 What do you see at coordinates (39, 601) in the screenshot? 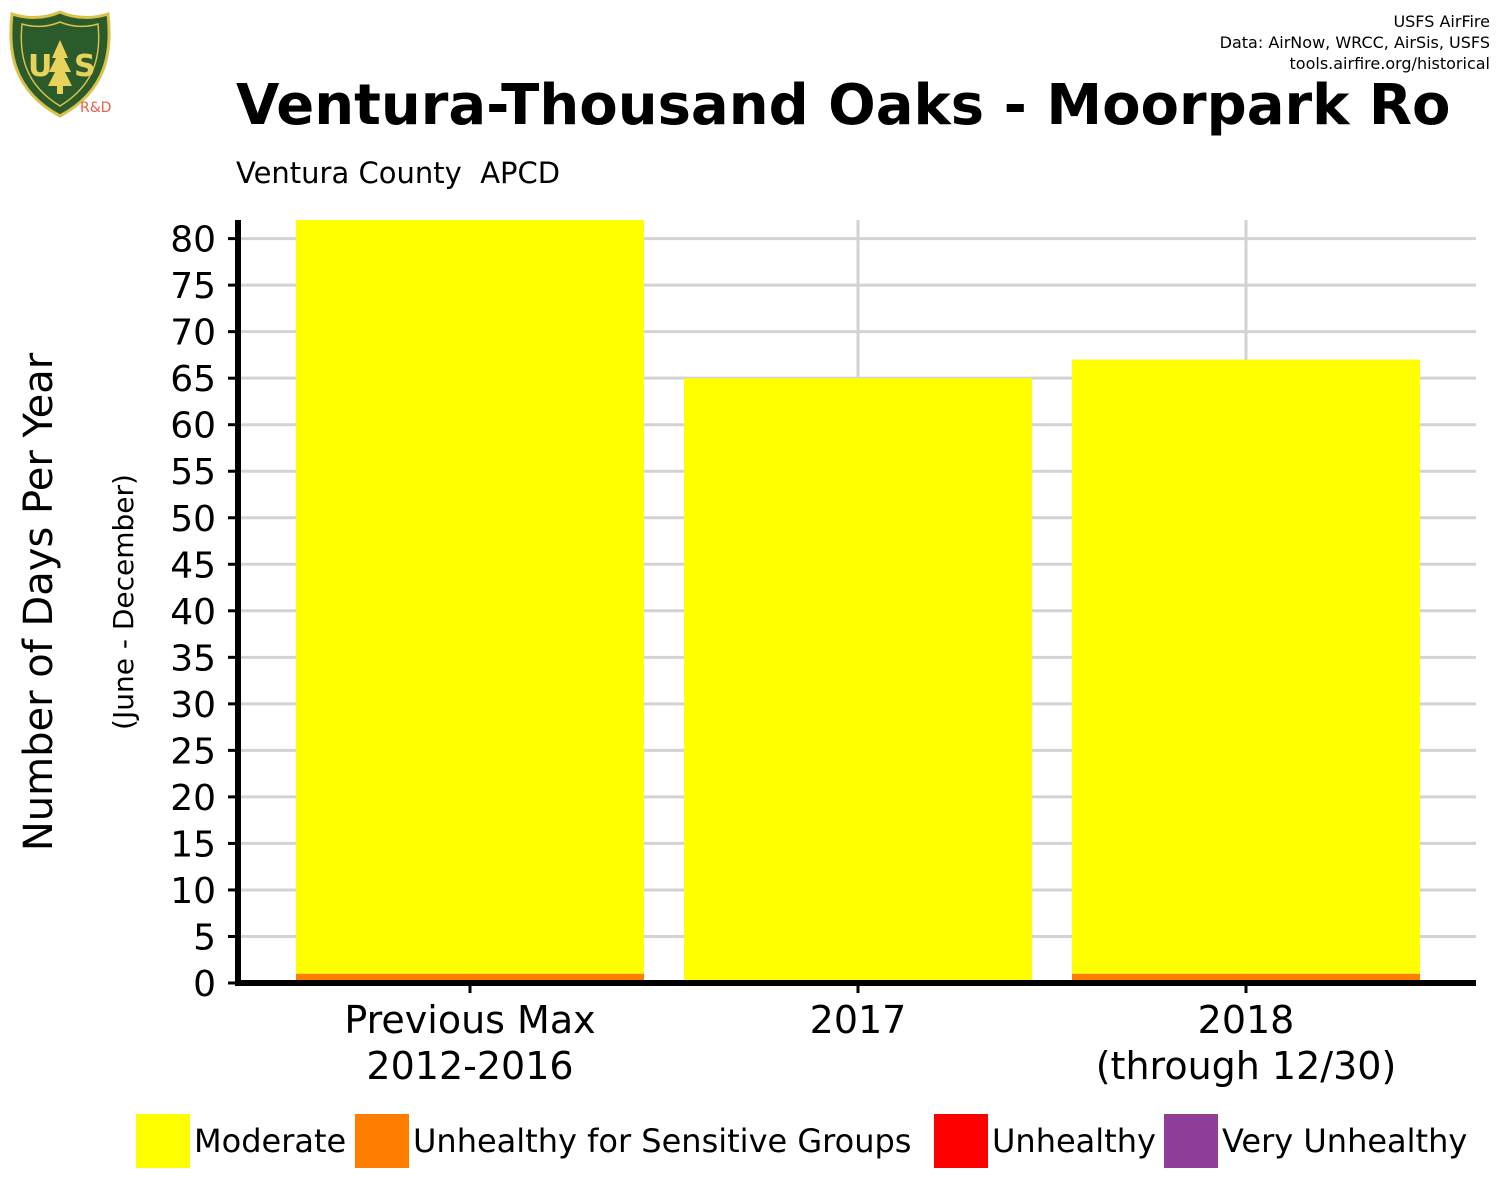
I see `y-axis-title: Number of Days Per Year` at bounding box center [39, 601].